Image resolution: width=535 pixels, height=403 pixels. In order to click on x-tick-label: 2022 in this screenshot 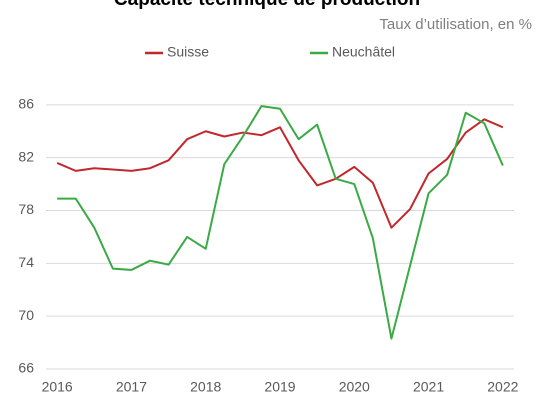, I will do `click(502, 387)`.